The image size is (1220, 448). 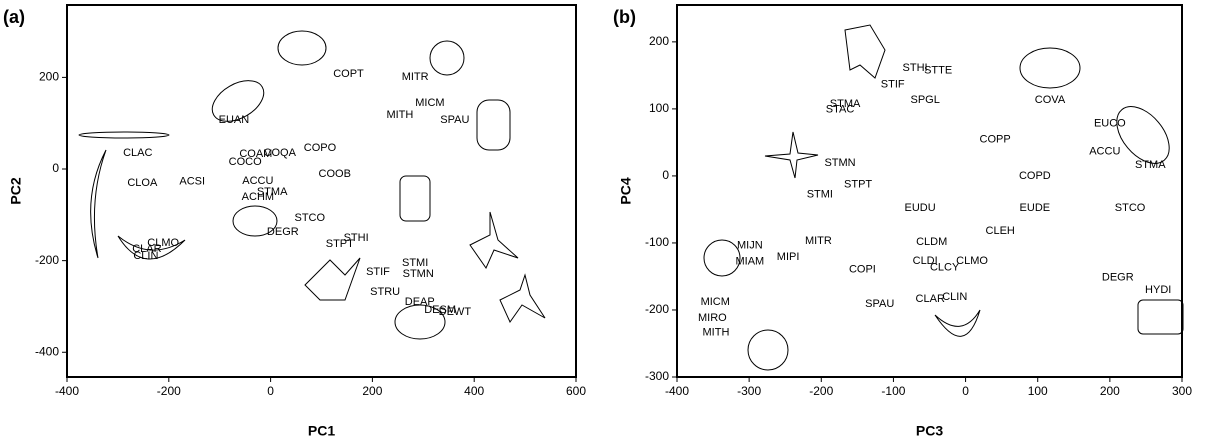 I want to click on point-label: CLAC, so click(x=137, y=153).